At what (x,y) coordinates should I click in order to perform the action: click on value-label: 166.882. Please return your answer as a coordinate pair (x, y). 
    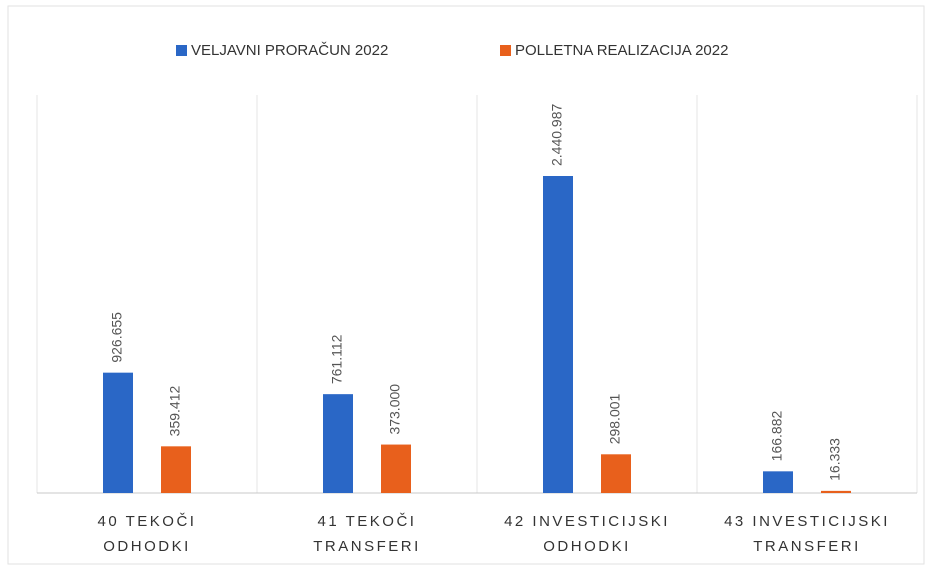
    Looking at the image, I should click on (777, 436).